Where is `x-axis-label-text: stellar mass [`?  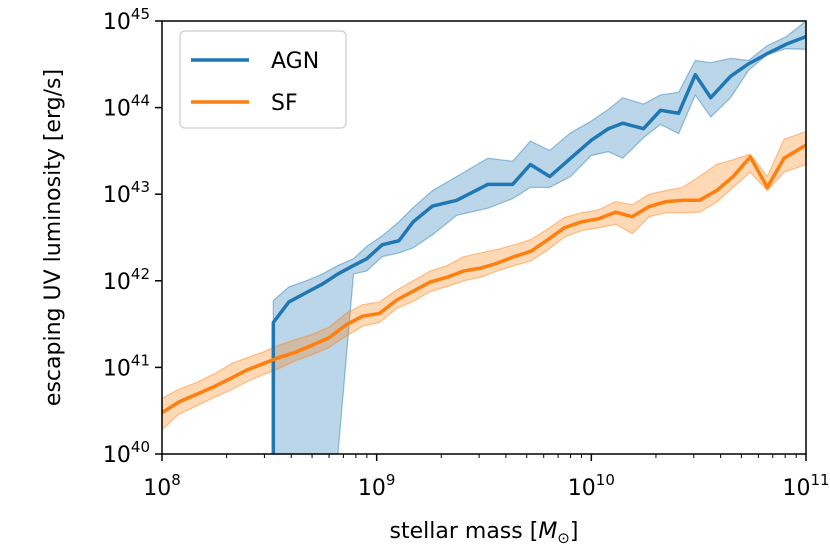 x-axis-label-text: stellar mass [ is located at coordinates (464, 531).